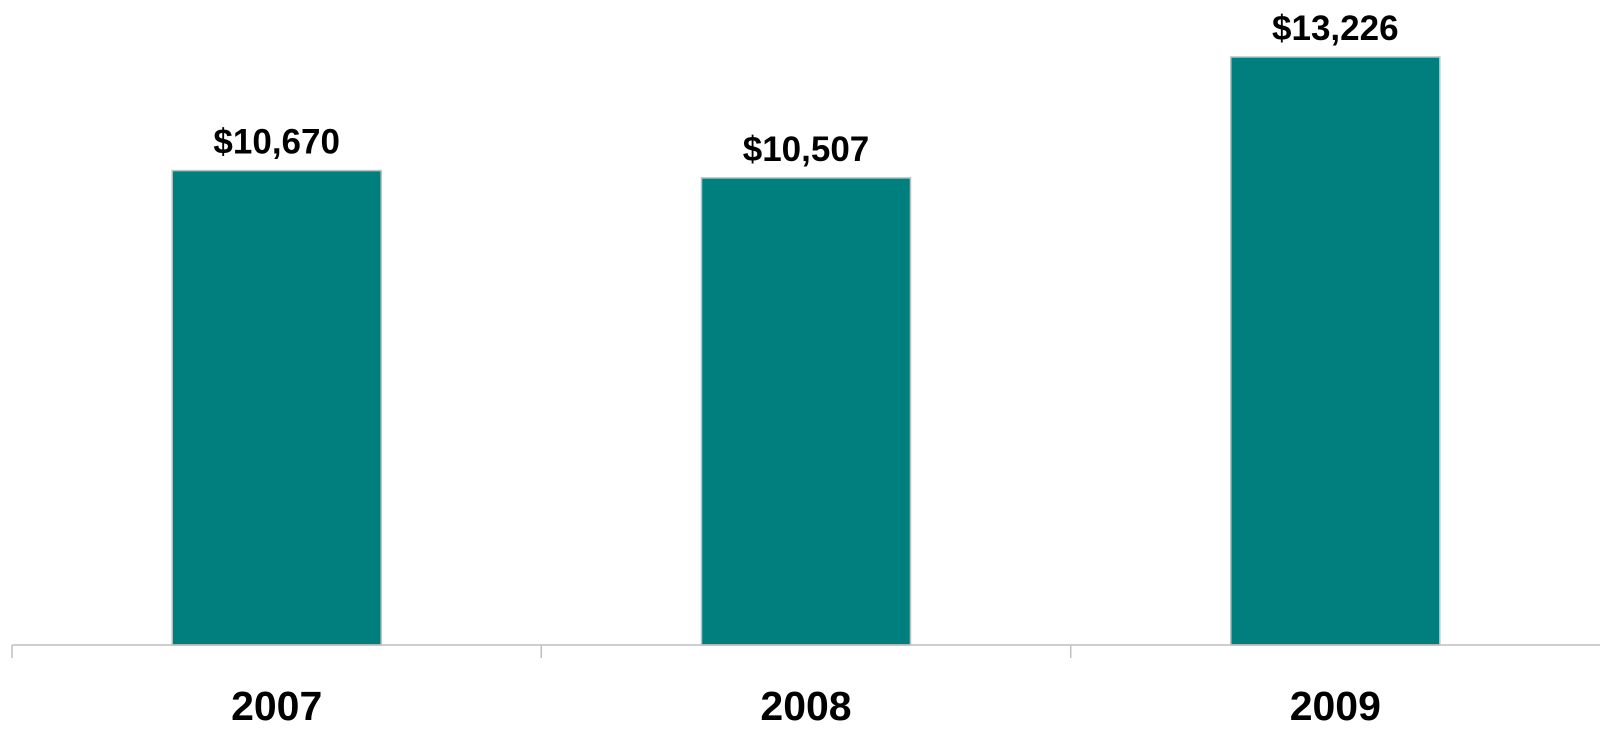  Describe the element at coordinates (806, 411) in the screenshot. I see `bar-2008` at that location.